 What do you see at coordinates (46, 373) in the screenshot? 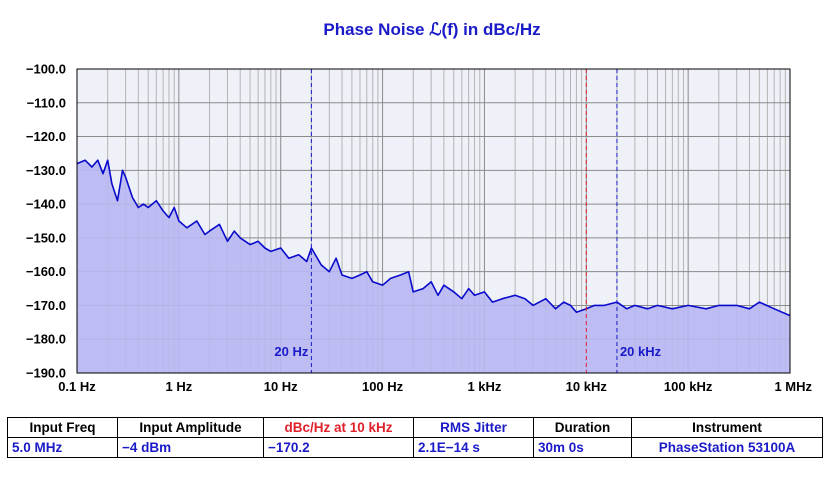
I see `y-tick-label: −190.0` at bounding box center [46, 373].